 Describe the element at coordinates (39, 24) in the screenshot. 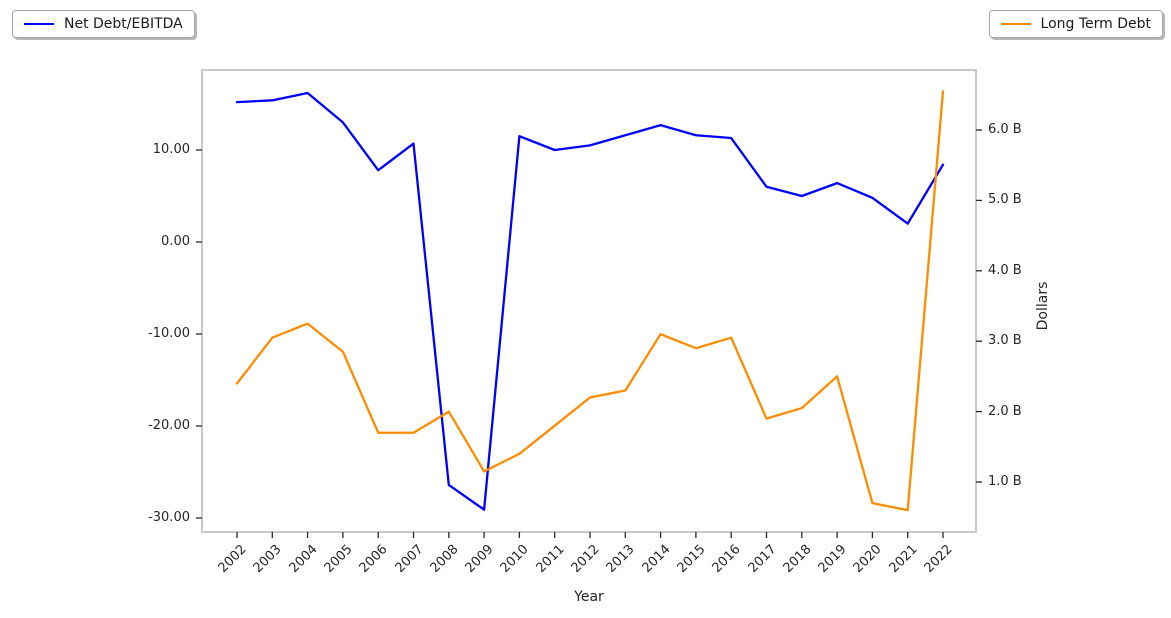

I see `net-debt-ebitda-line-swatch` at that location.